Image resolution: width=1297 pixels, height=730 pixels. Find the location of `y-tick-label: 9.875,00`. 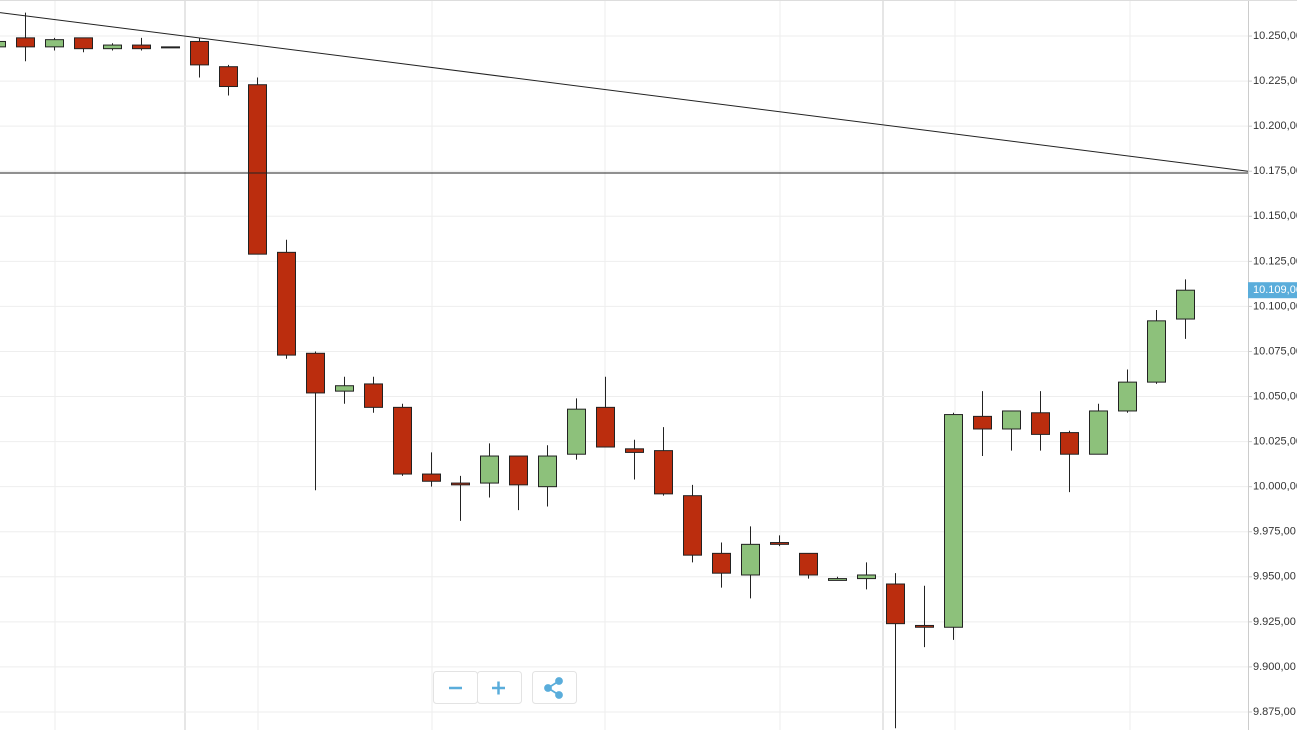

y-tick-label: 9.875,00 is located at coordinates (1274, 712).